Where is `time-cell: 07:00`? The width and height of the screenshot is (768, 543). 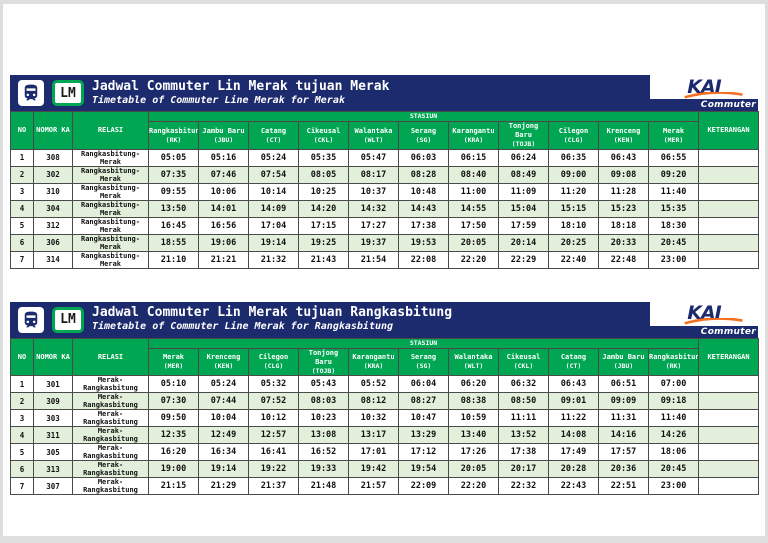 time-cell: 07:00 is located at coordinates (673, 384).